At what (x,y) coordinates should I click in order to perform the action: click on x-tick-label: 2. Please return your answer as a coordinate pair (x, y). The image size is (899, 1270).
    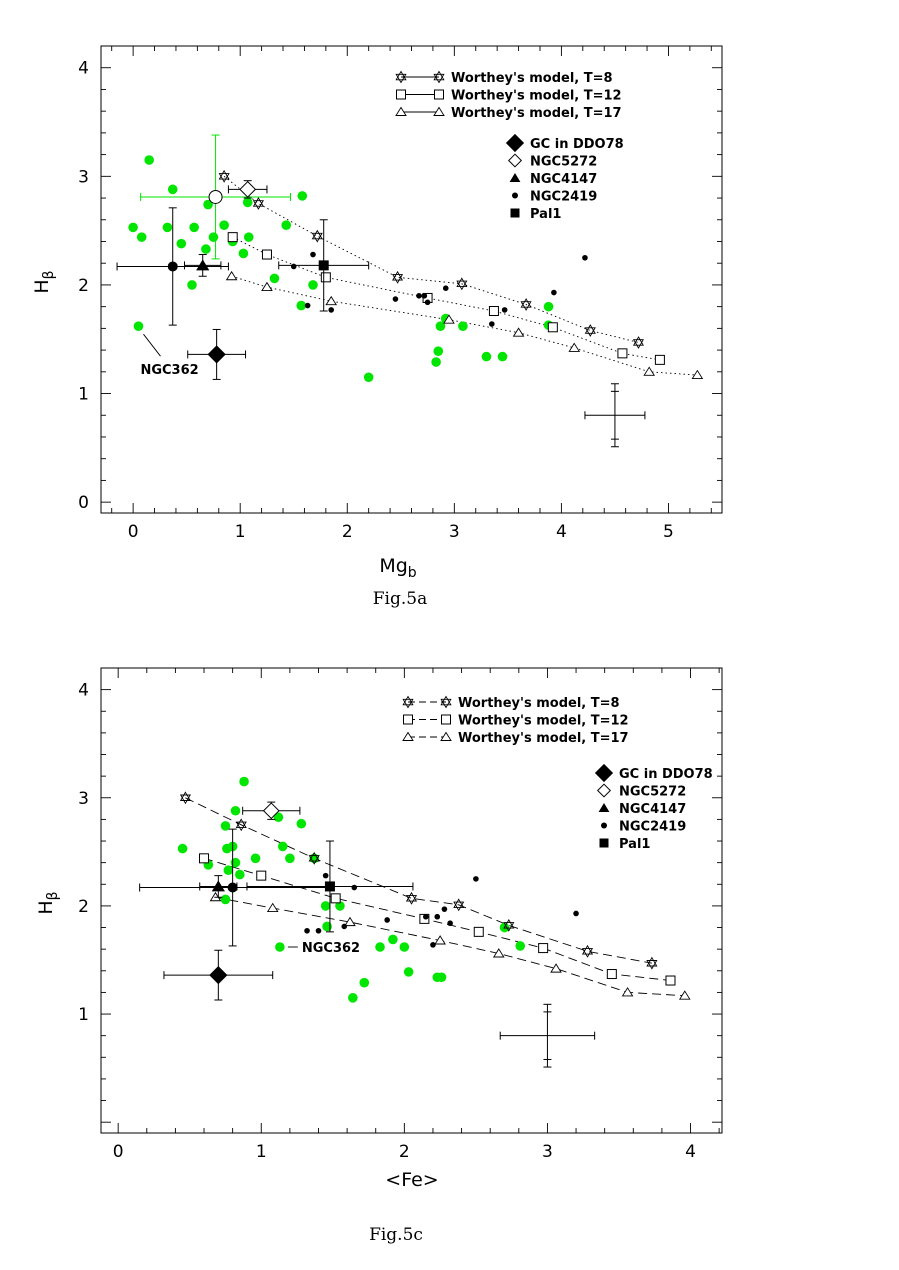
    Looking at the image, I should click on (347, 532).